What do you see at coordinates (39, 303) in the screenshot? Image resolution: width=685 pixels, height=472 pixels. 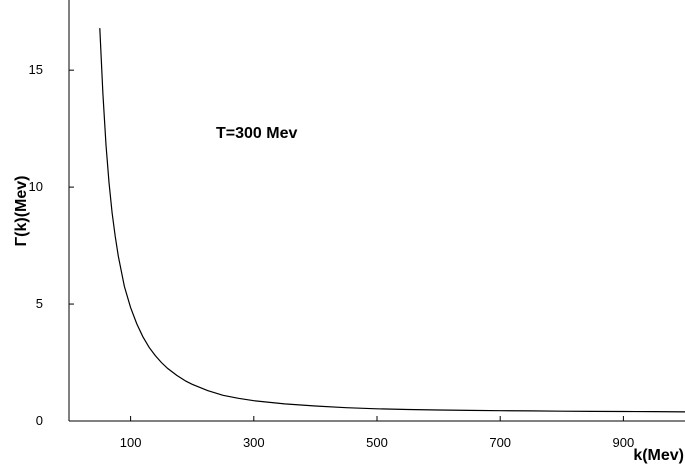 I see `y-tick-label: 5` at bounding box center [39, 303].